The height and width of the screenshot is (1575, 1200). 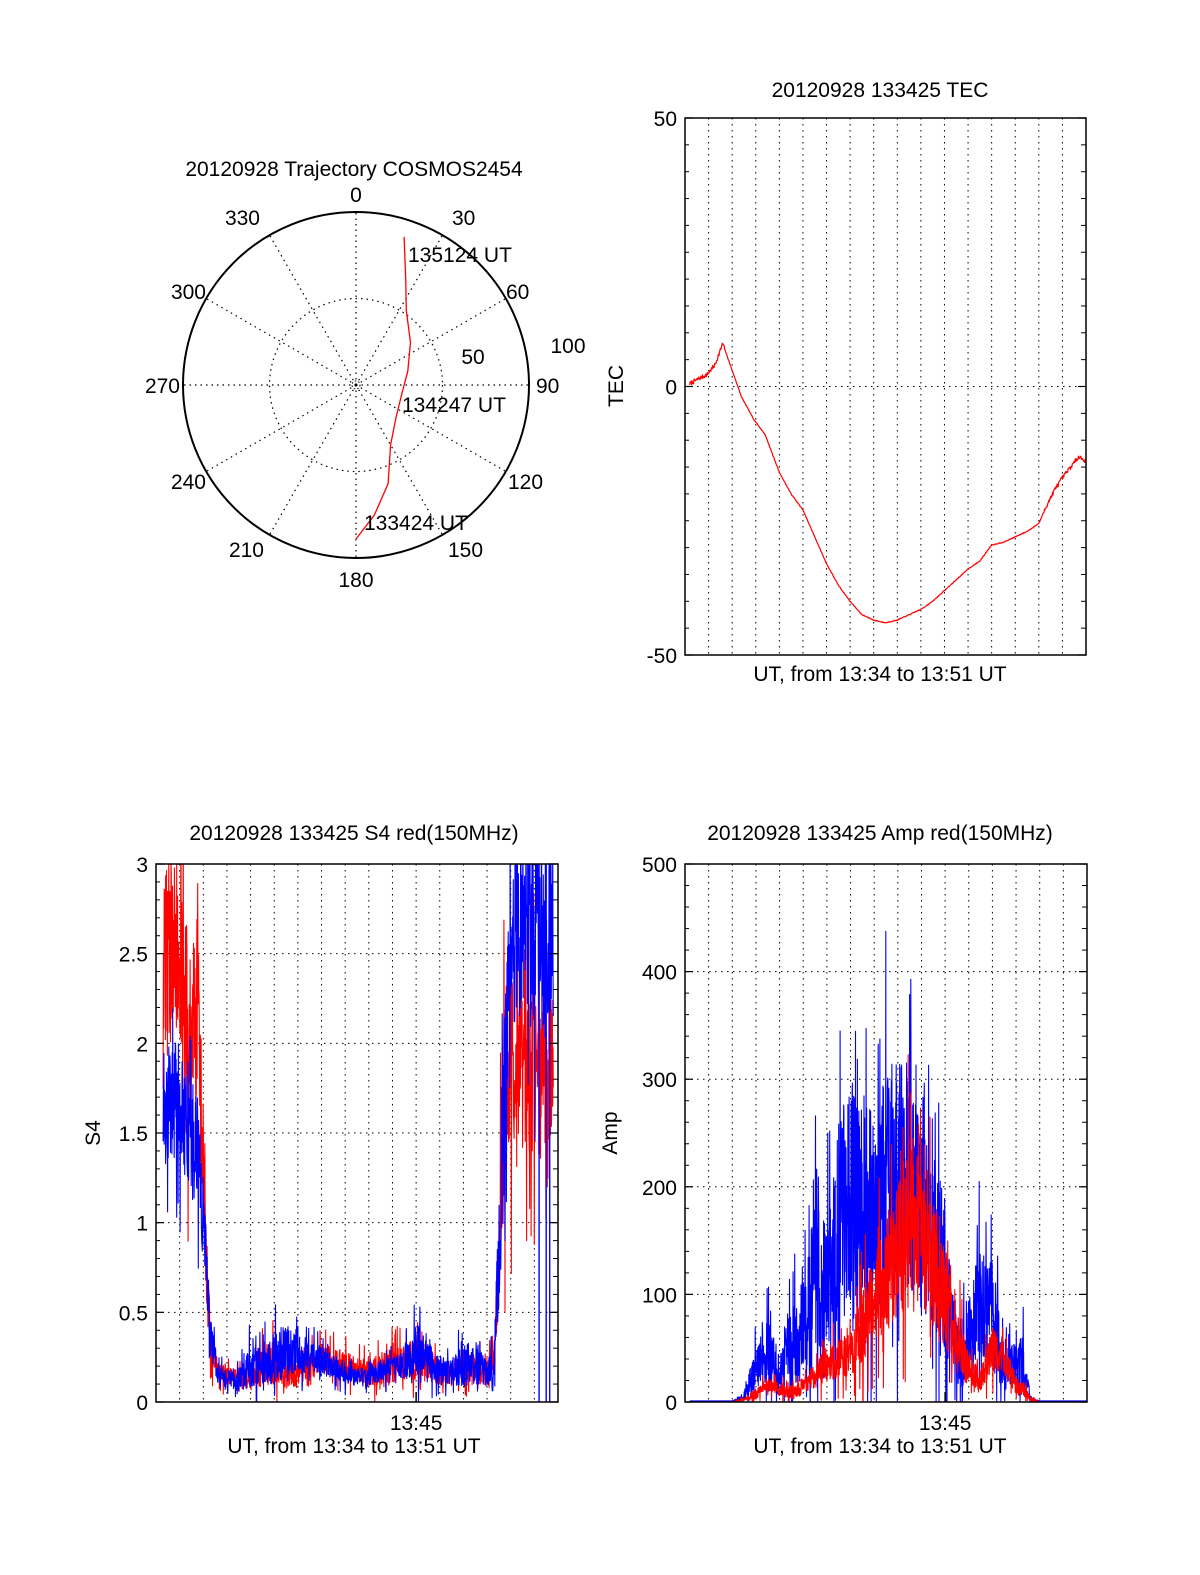 What do you see at coordinates (880, 833) in the screenshot?
I see `amp-title: 20120928 133425 Amp red(150MHz)` at bounding box center [880, 833].